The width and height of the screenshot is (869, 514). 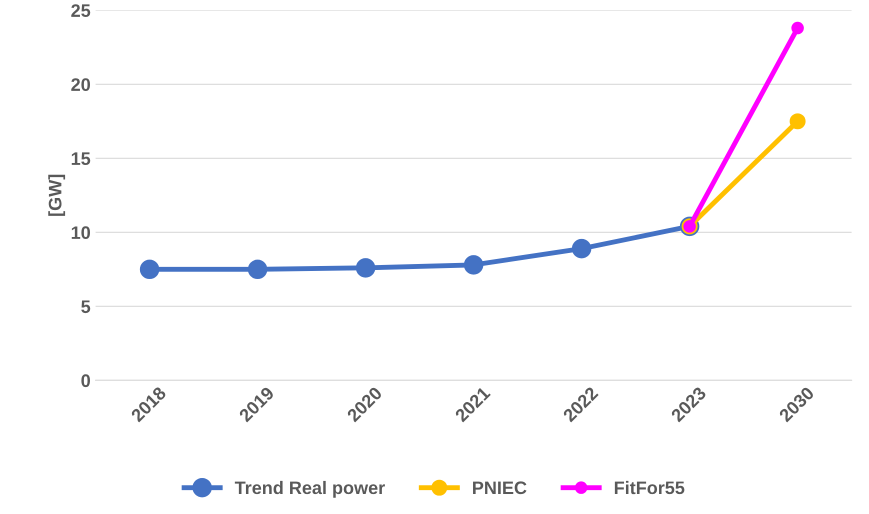 I want to click on y-axis-title: [GW], so click(x=57, y=195).